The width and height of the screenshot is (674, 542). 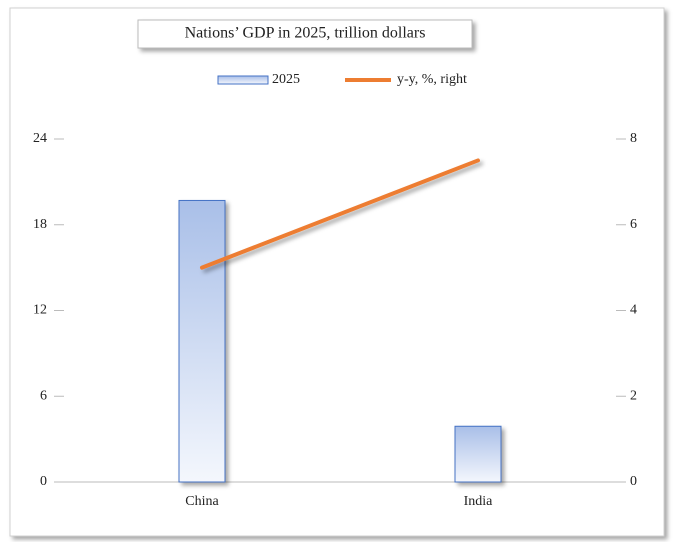 What do you see at coordinates (243, 80) in the screenshot?
I see `legend-swatch` at bounding box center [243, 80].